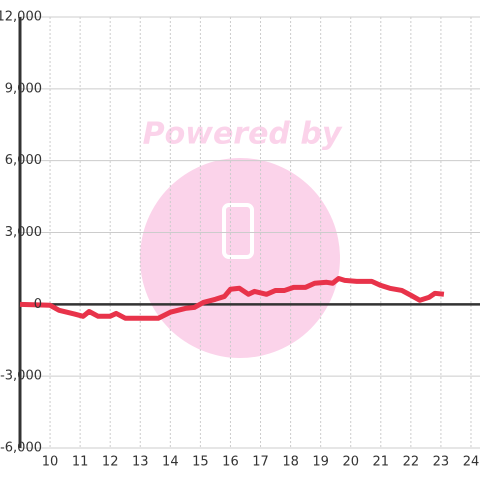 This screenshot has width=480, height=480. I want to click on x-tick-label: 21, so click(381, 462).